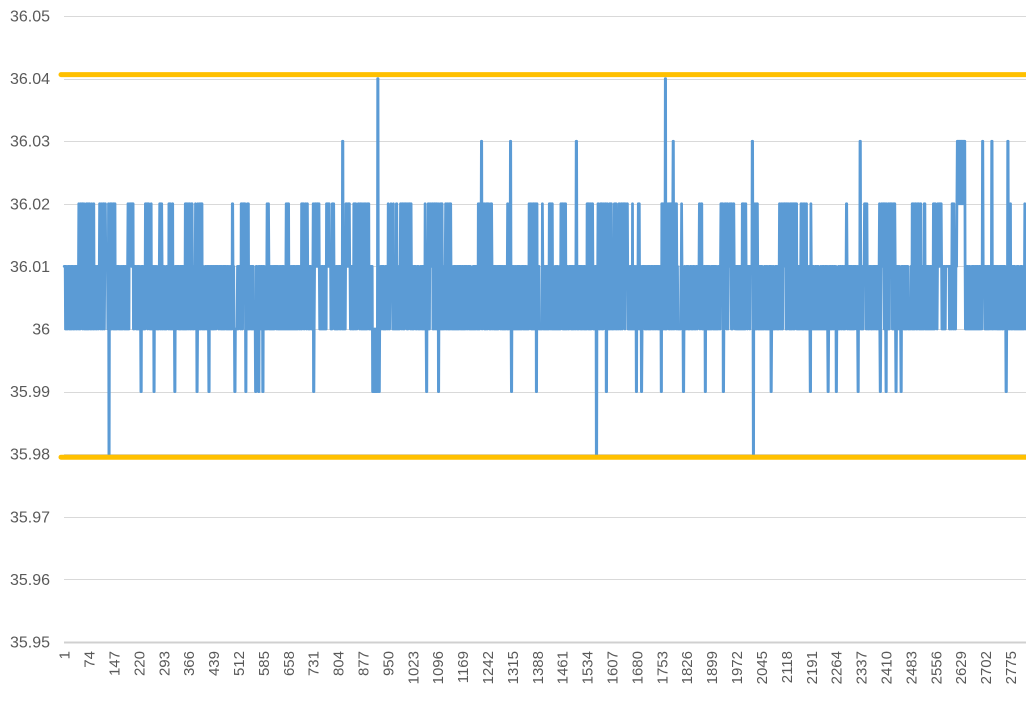 The width and height of the screenshot is (1026, 704). I want to click on y-axis-label: 36, so click(41, 330).